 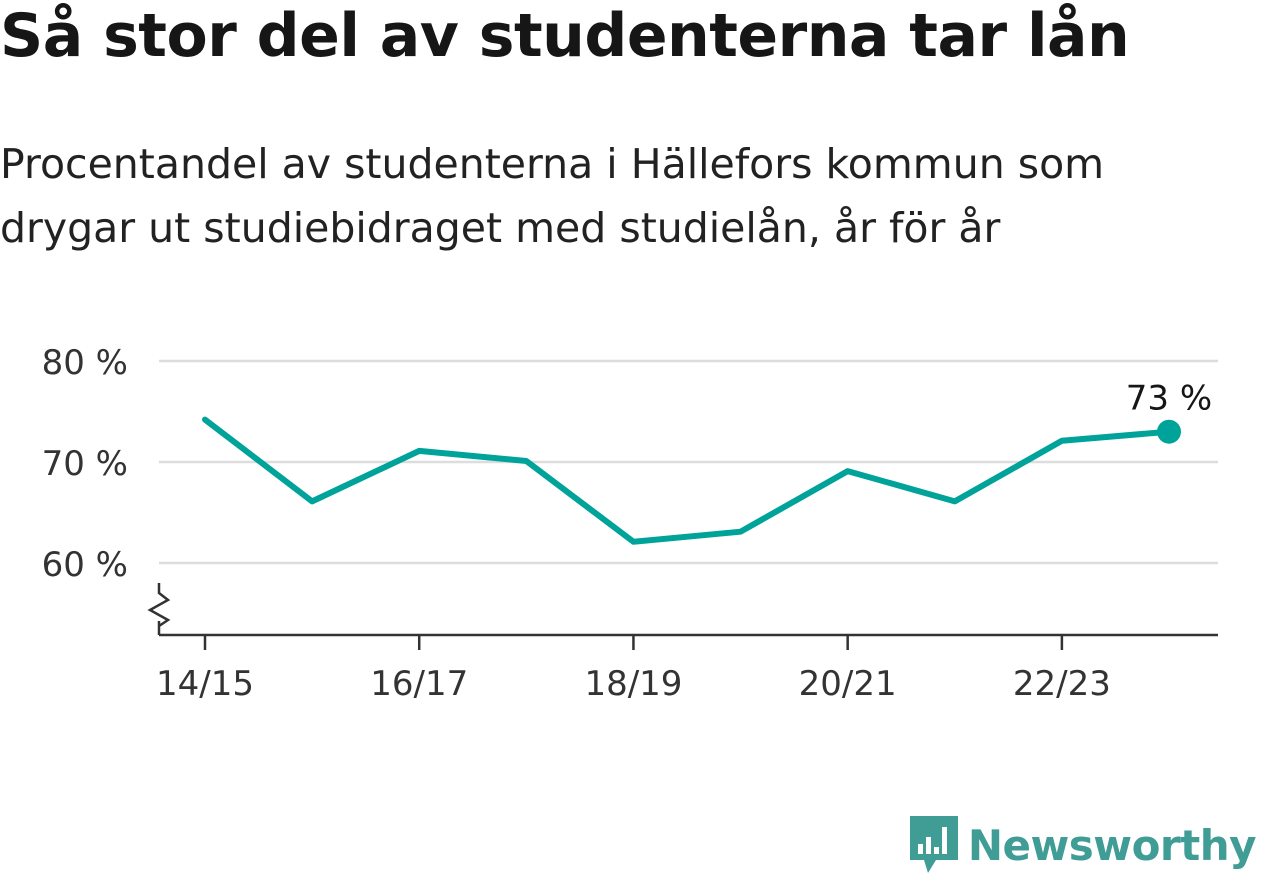 I want to click on y-tick-label: 60 %, so click(x=85, y=565).